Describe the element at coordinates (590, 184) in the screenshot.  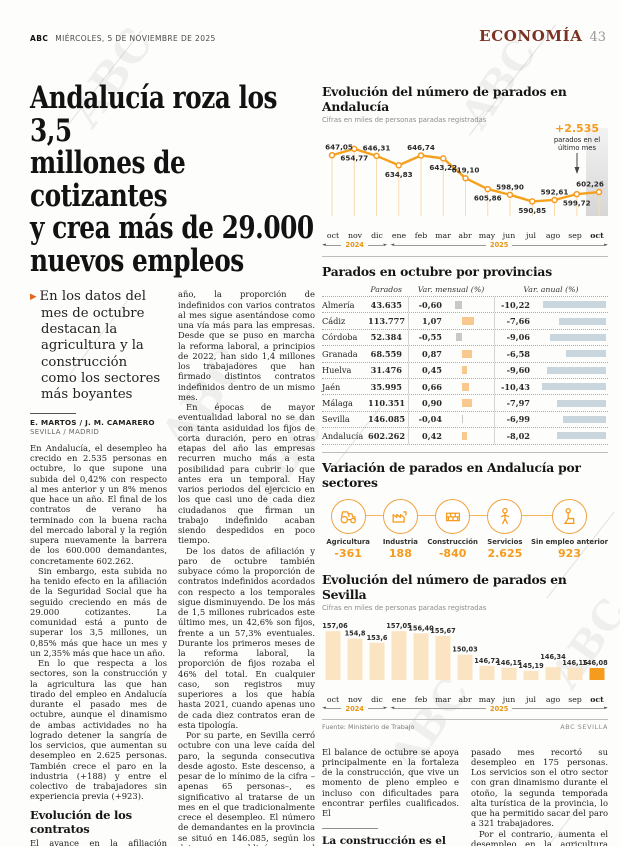
I see `value-label: 602,26` at that location.